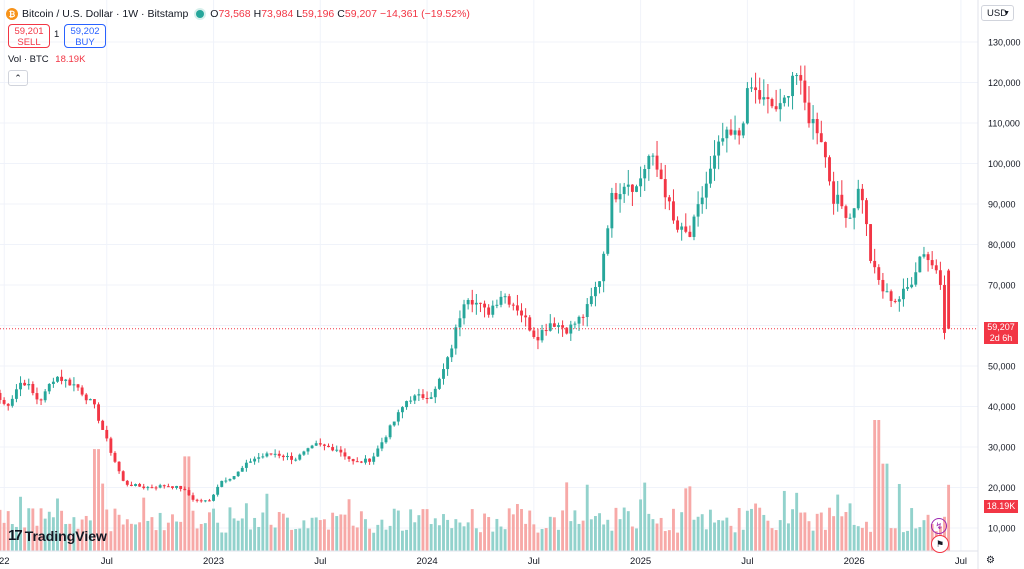  Describe the element at coordinates (939, 526) in the screenshot. I see `lightning-icon: ↯` at that location.